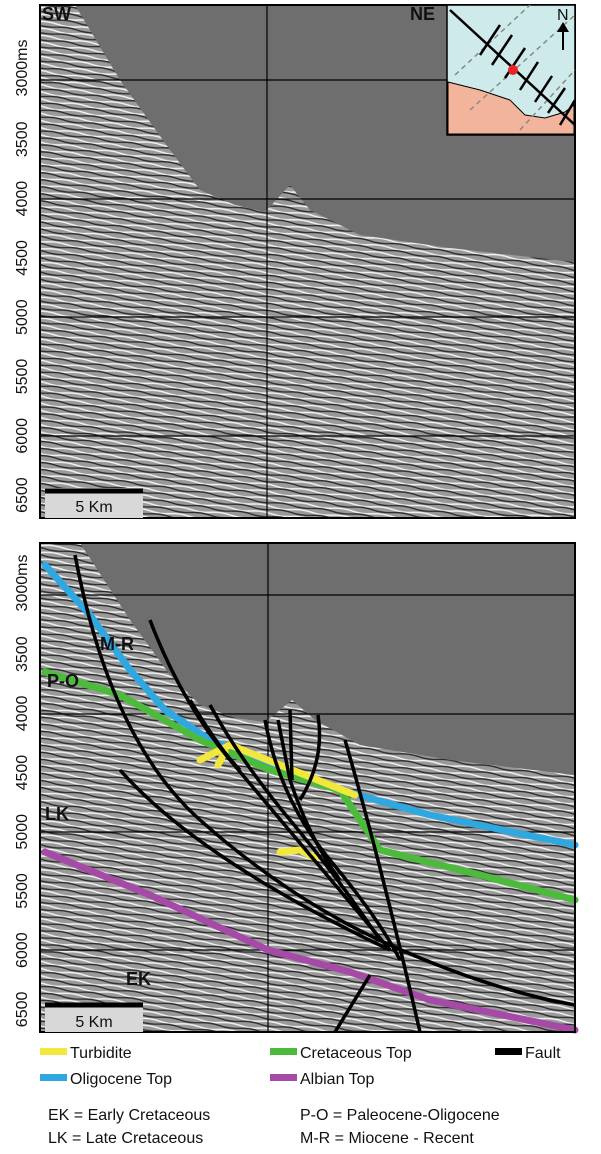 This screenshot has width=601, height=1154. What do you see at coordinates (117, 644) in the screenshot?
I see `unit-label: M-R` at bounding box center [117, 644].